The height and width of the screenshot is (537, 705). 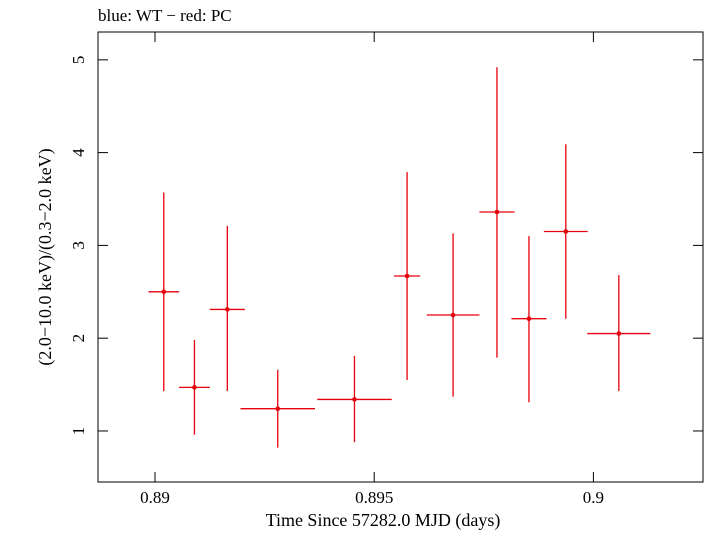 I want to click on y-tick-label: 4, so click(x=78, y=152).